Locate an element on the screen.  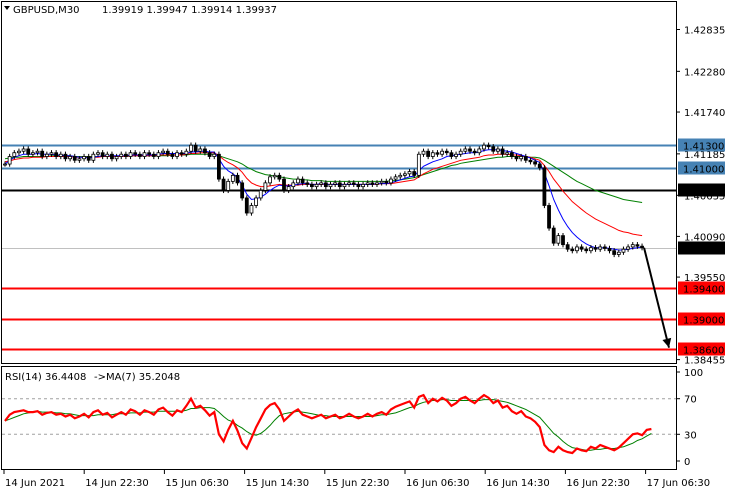
ma-mid-line is located at coordinates (323, 194).